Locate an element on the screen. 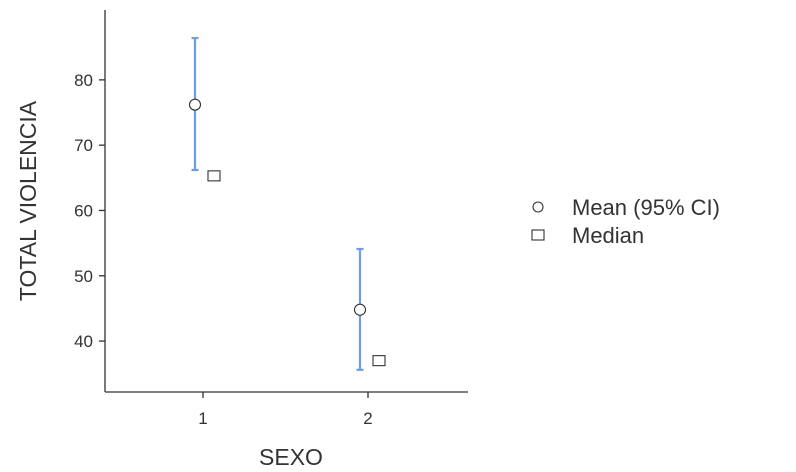 The image size is (796, 472). y-tick-label: 60 is located at coordinates (83, 210).